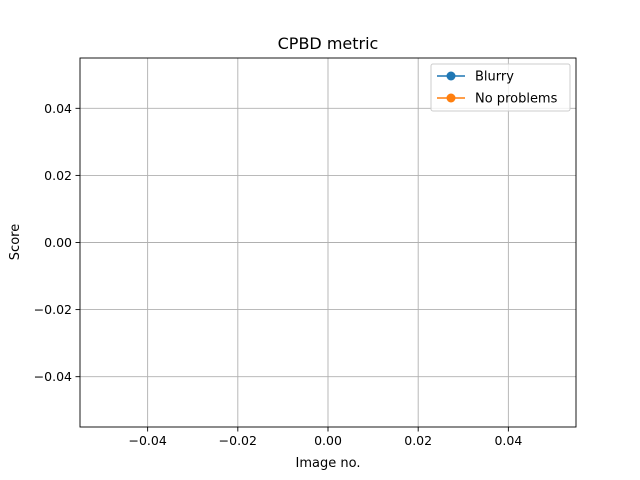 The width and height of the screenshot is (640, 480). I want to click on y-tick-label: 0.04, so click(58, 108).